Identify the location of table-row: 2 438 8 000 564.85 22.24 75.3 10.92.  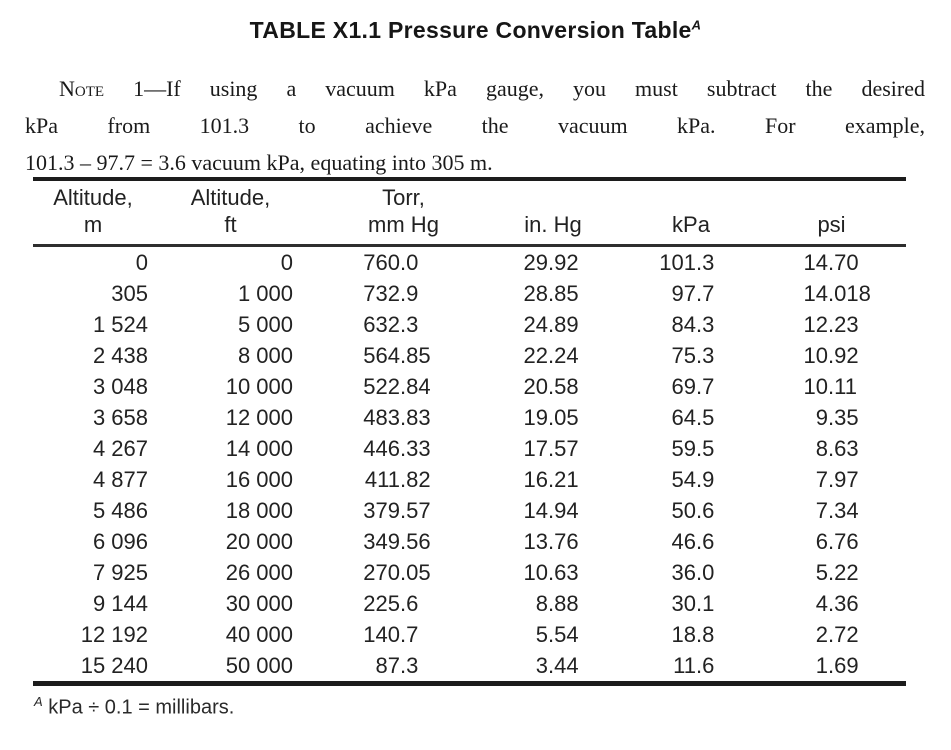
(469, 355).